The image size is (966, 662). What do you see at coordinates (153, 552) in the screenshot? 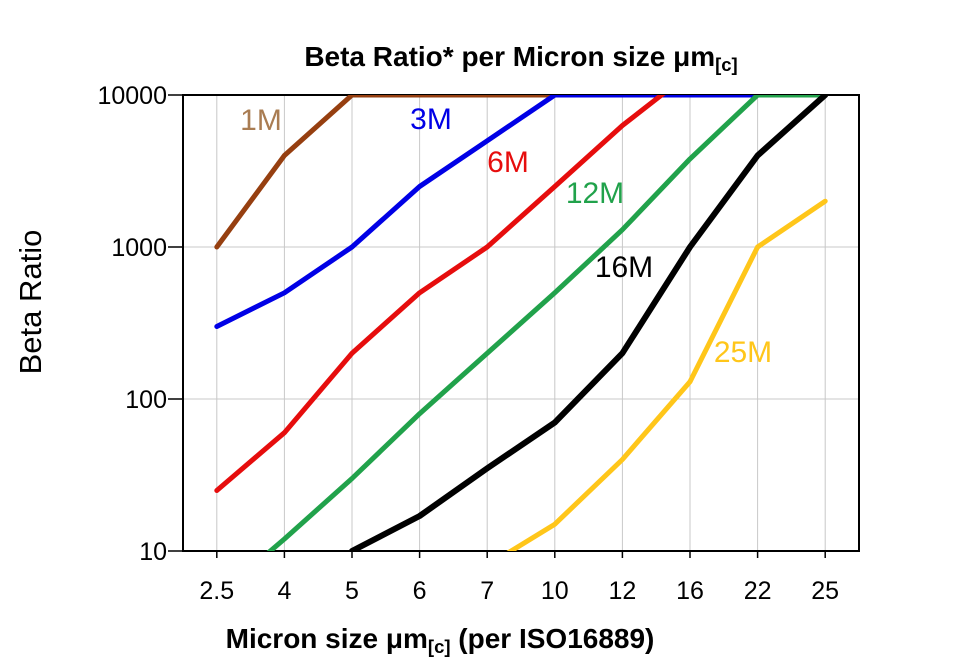
I see `y-tick-label-10: 10` at bounding box center [153, 552].